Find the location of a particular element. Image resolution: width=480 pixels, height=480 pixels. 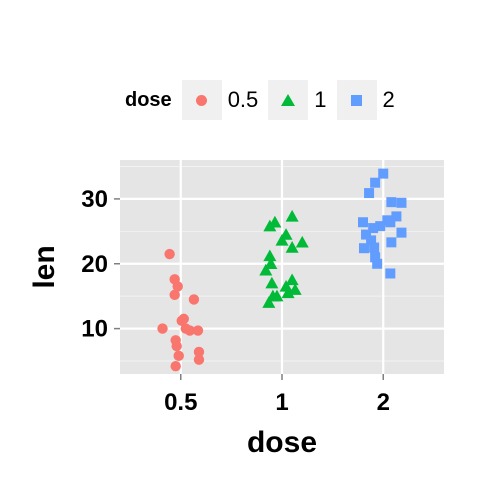

y-axis-label: len is located at coordinates (44, 266).